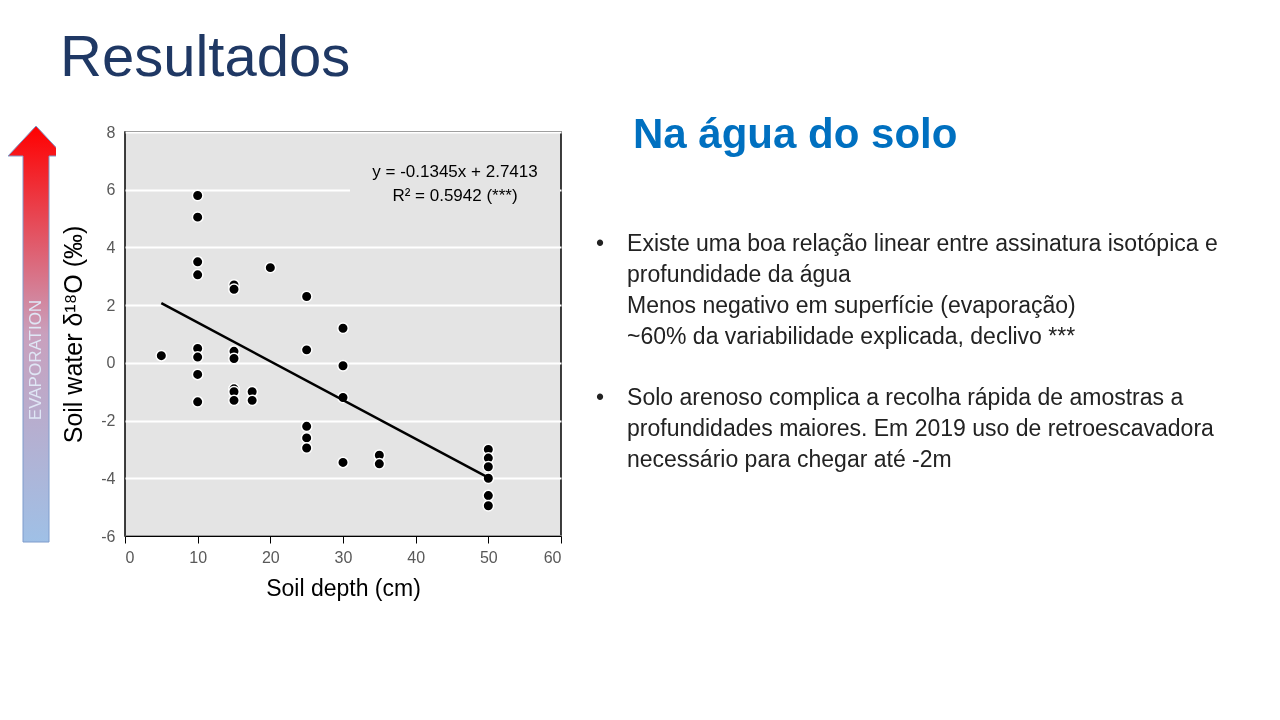  I want to click on x-axis-title: Soil depth (cm), so click(343, 587).